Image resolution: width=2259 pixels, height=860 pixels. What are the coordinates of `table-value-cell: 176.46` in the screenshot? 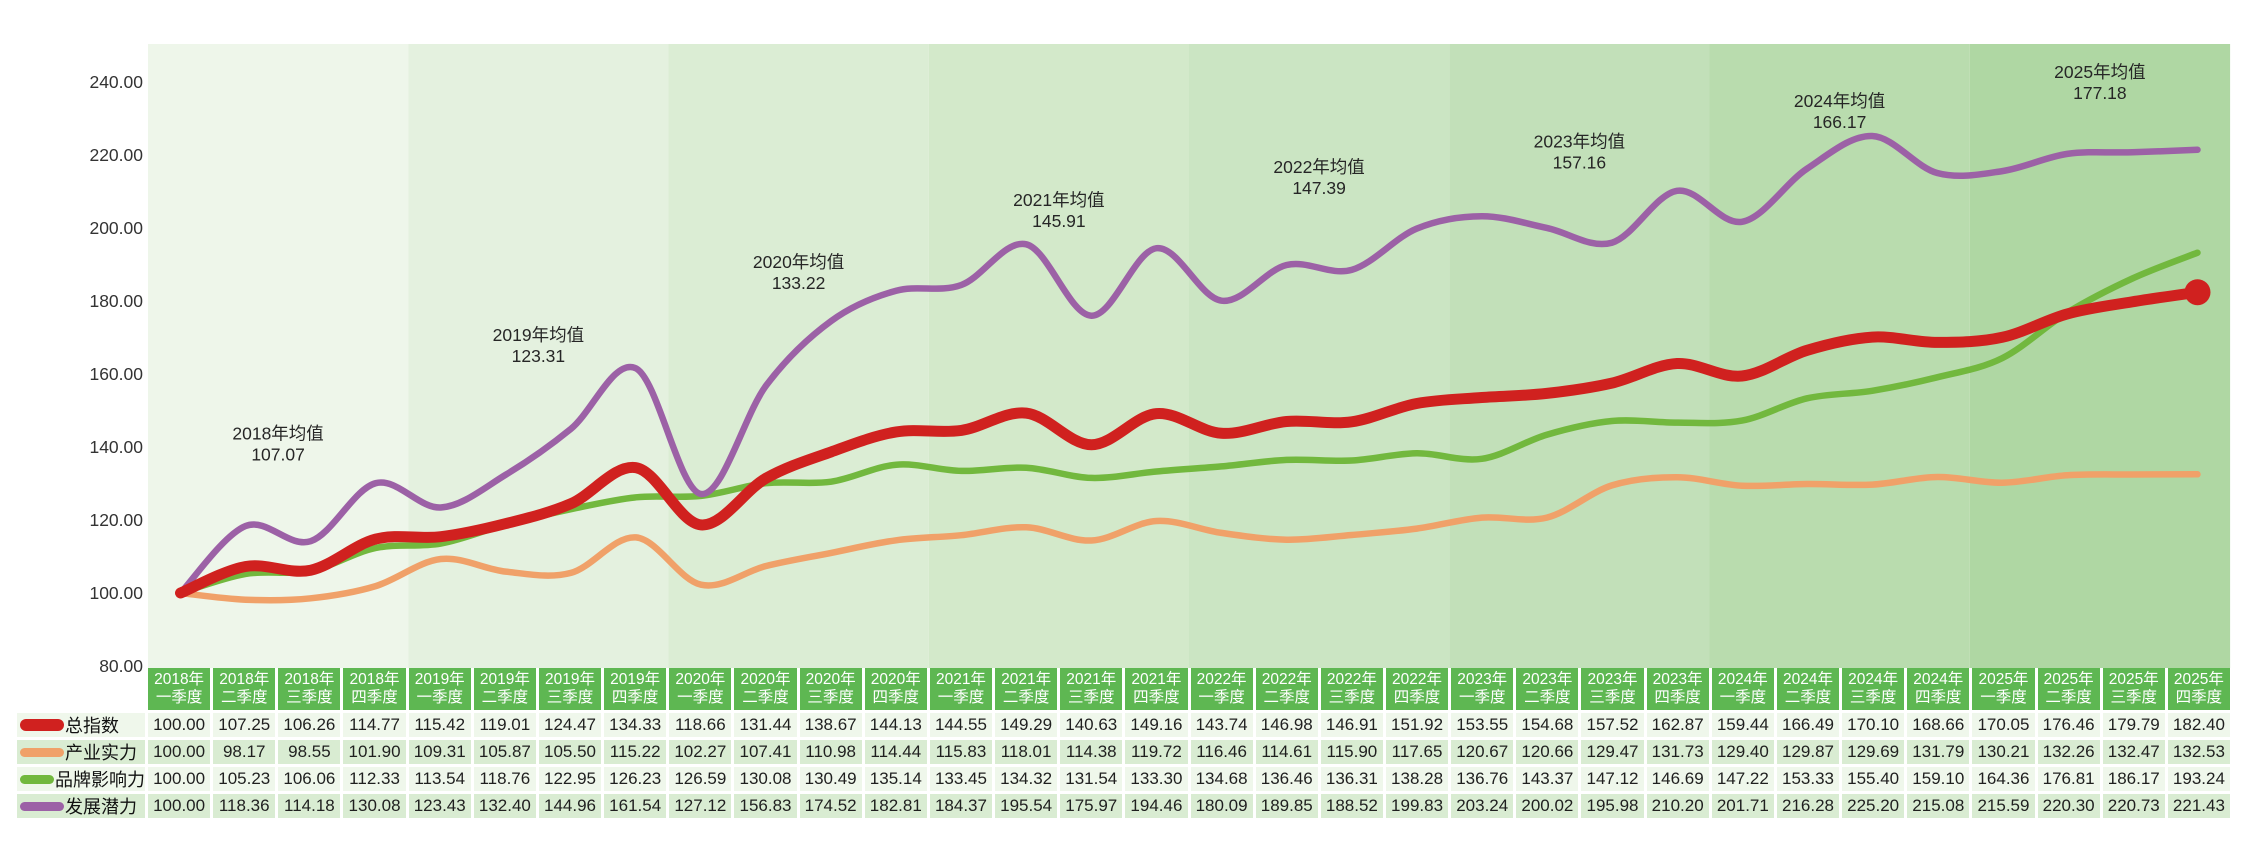 It's located at (2068, 725).